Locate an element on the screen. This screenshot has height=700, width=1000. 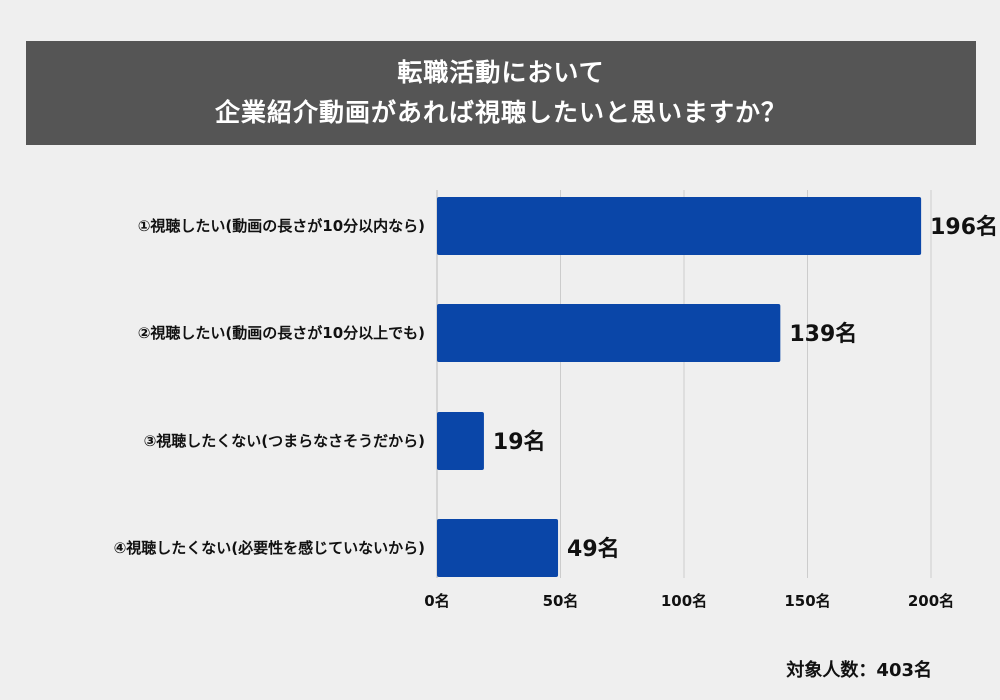
chart-title-banner: 転職活動において 企業紹介動画があれば視聴したいと思いますか？ is located at coordinates (501, 93).